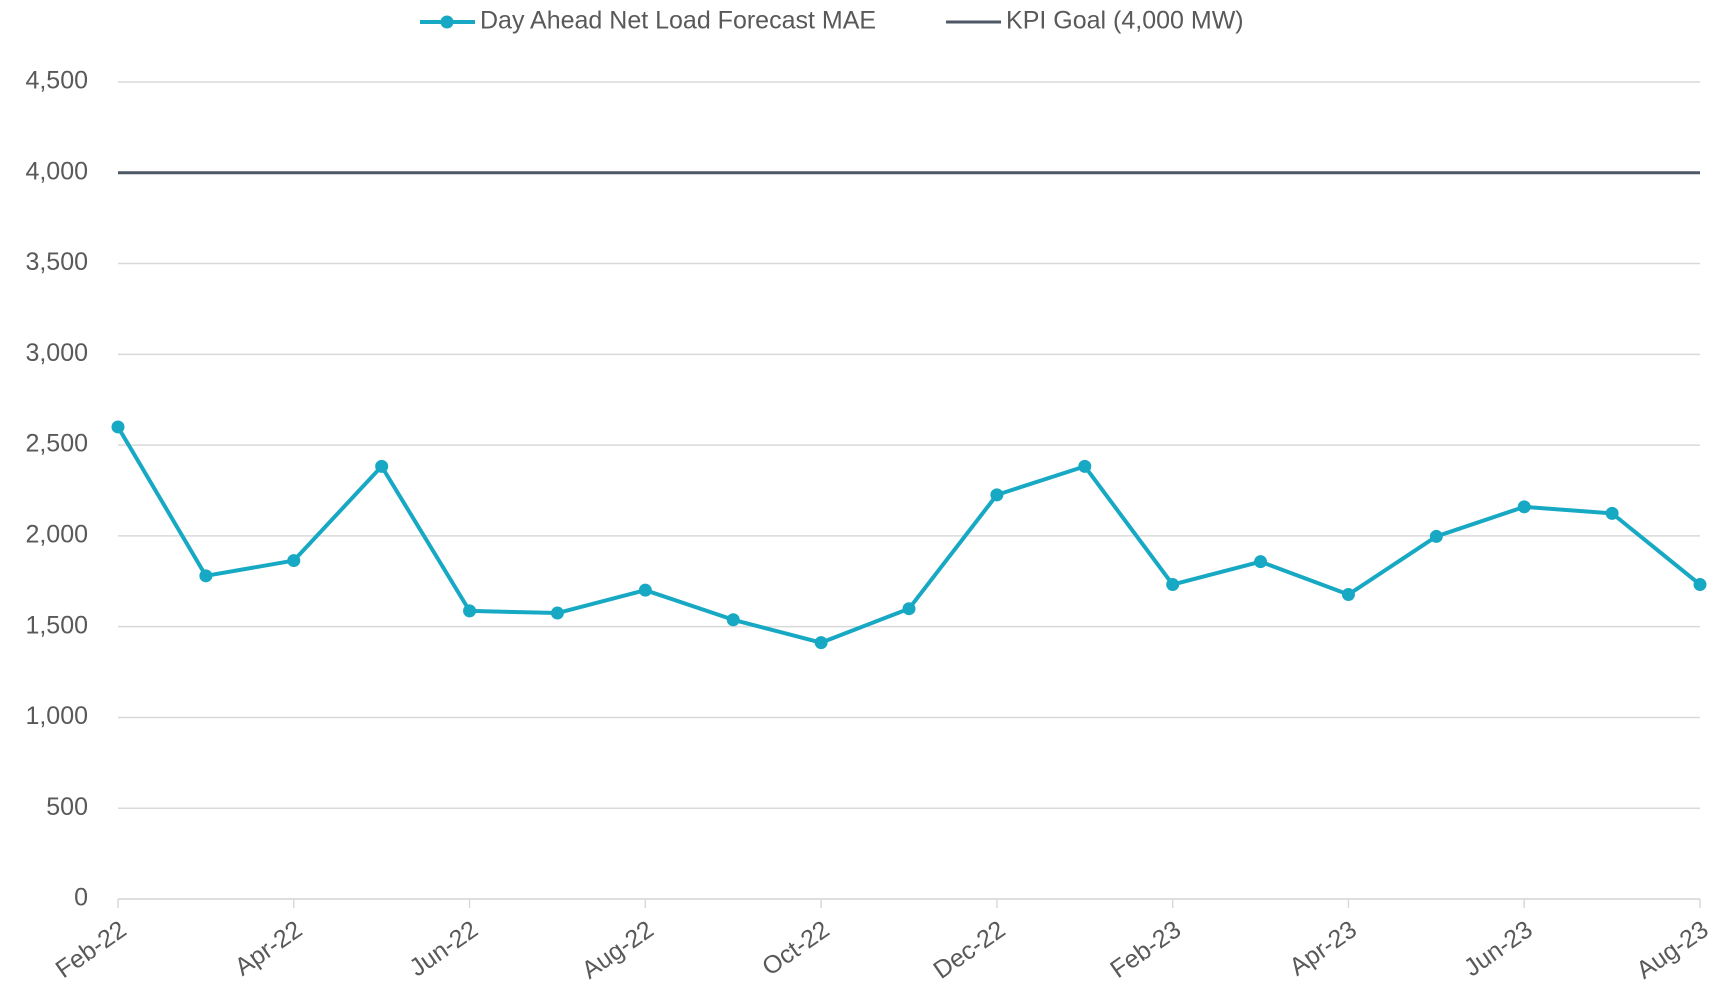  I want to click on x-tick-label: Oct-22, so click(796, 948).